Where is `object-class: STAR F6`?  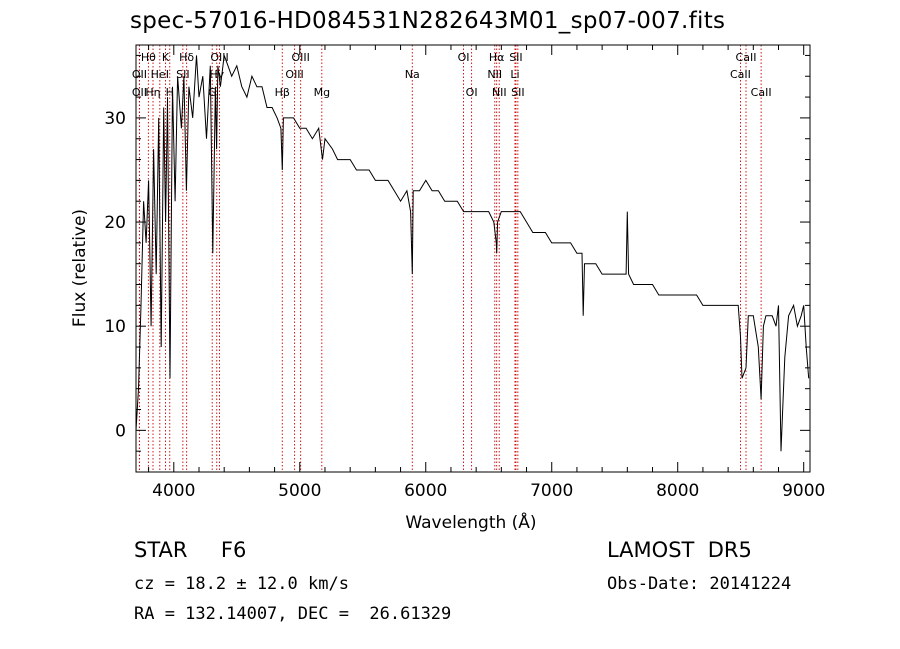
object-class: STAR F6 is located at coordinates (190, 550).